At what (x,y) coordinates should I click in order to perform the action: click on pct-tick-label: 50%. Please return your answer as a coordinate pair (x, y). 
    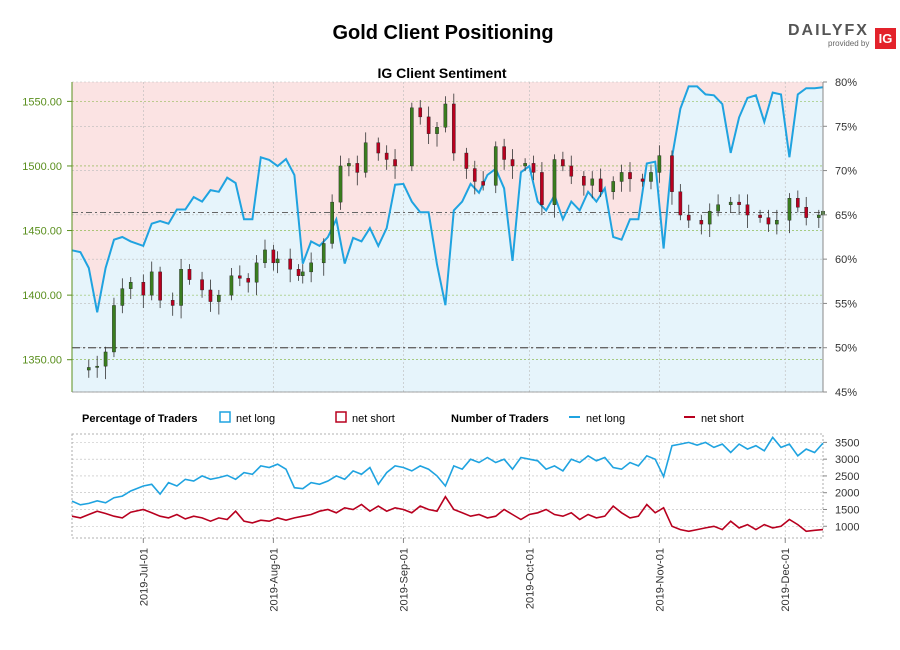
    Looking at the image, I should click on (846, 349).